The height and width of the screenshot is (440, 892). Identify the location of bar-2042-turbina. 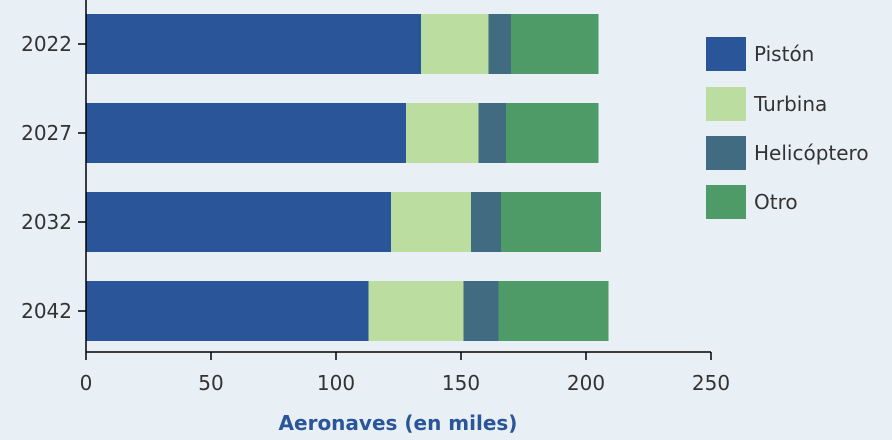
(416, 311).